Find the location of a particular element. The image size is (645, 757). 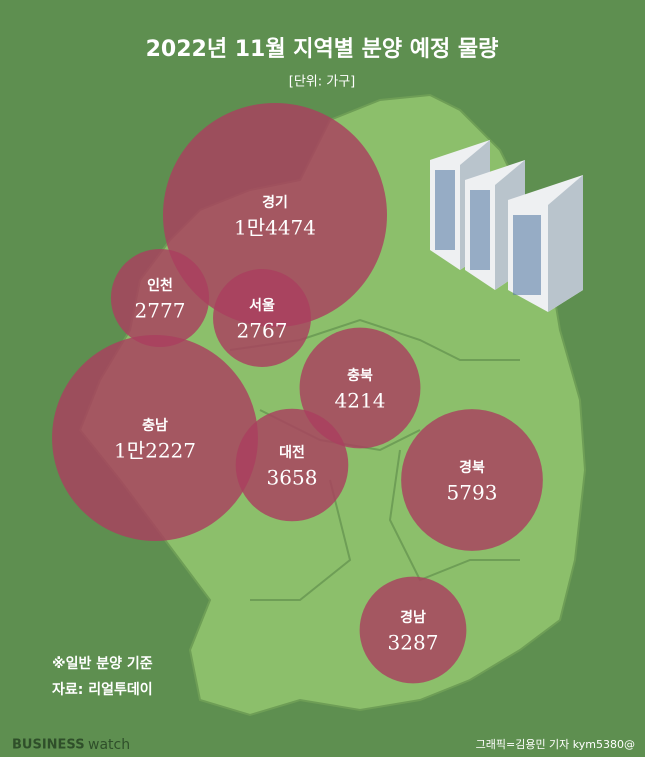

value-label: 3658 is located at coordinates (292, 478).